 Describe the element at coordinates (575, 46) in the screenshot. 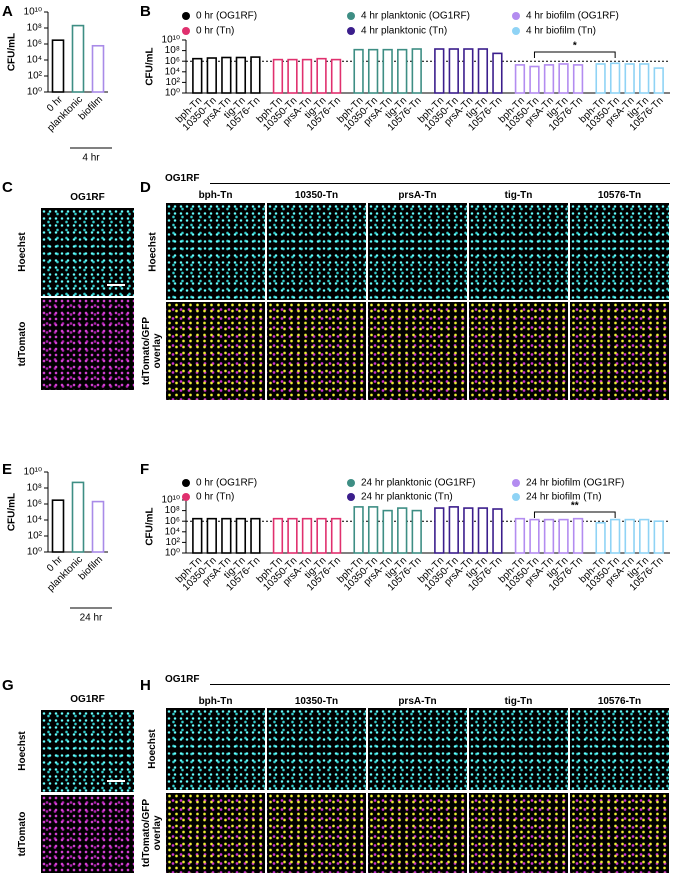

I see `significance-label: *` at that location.